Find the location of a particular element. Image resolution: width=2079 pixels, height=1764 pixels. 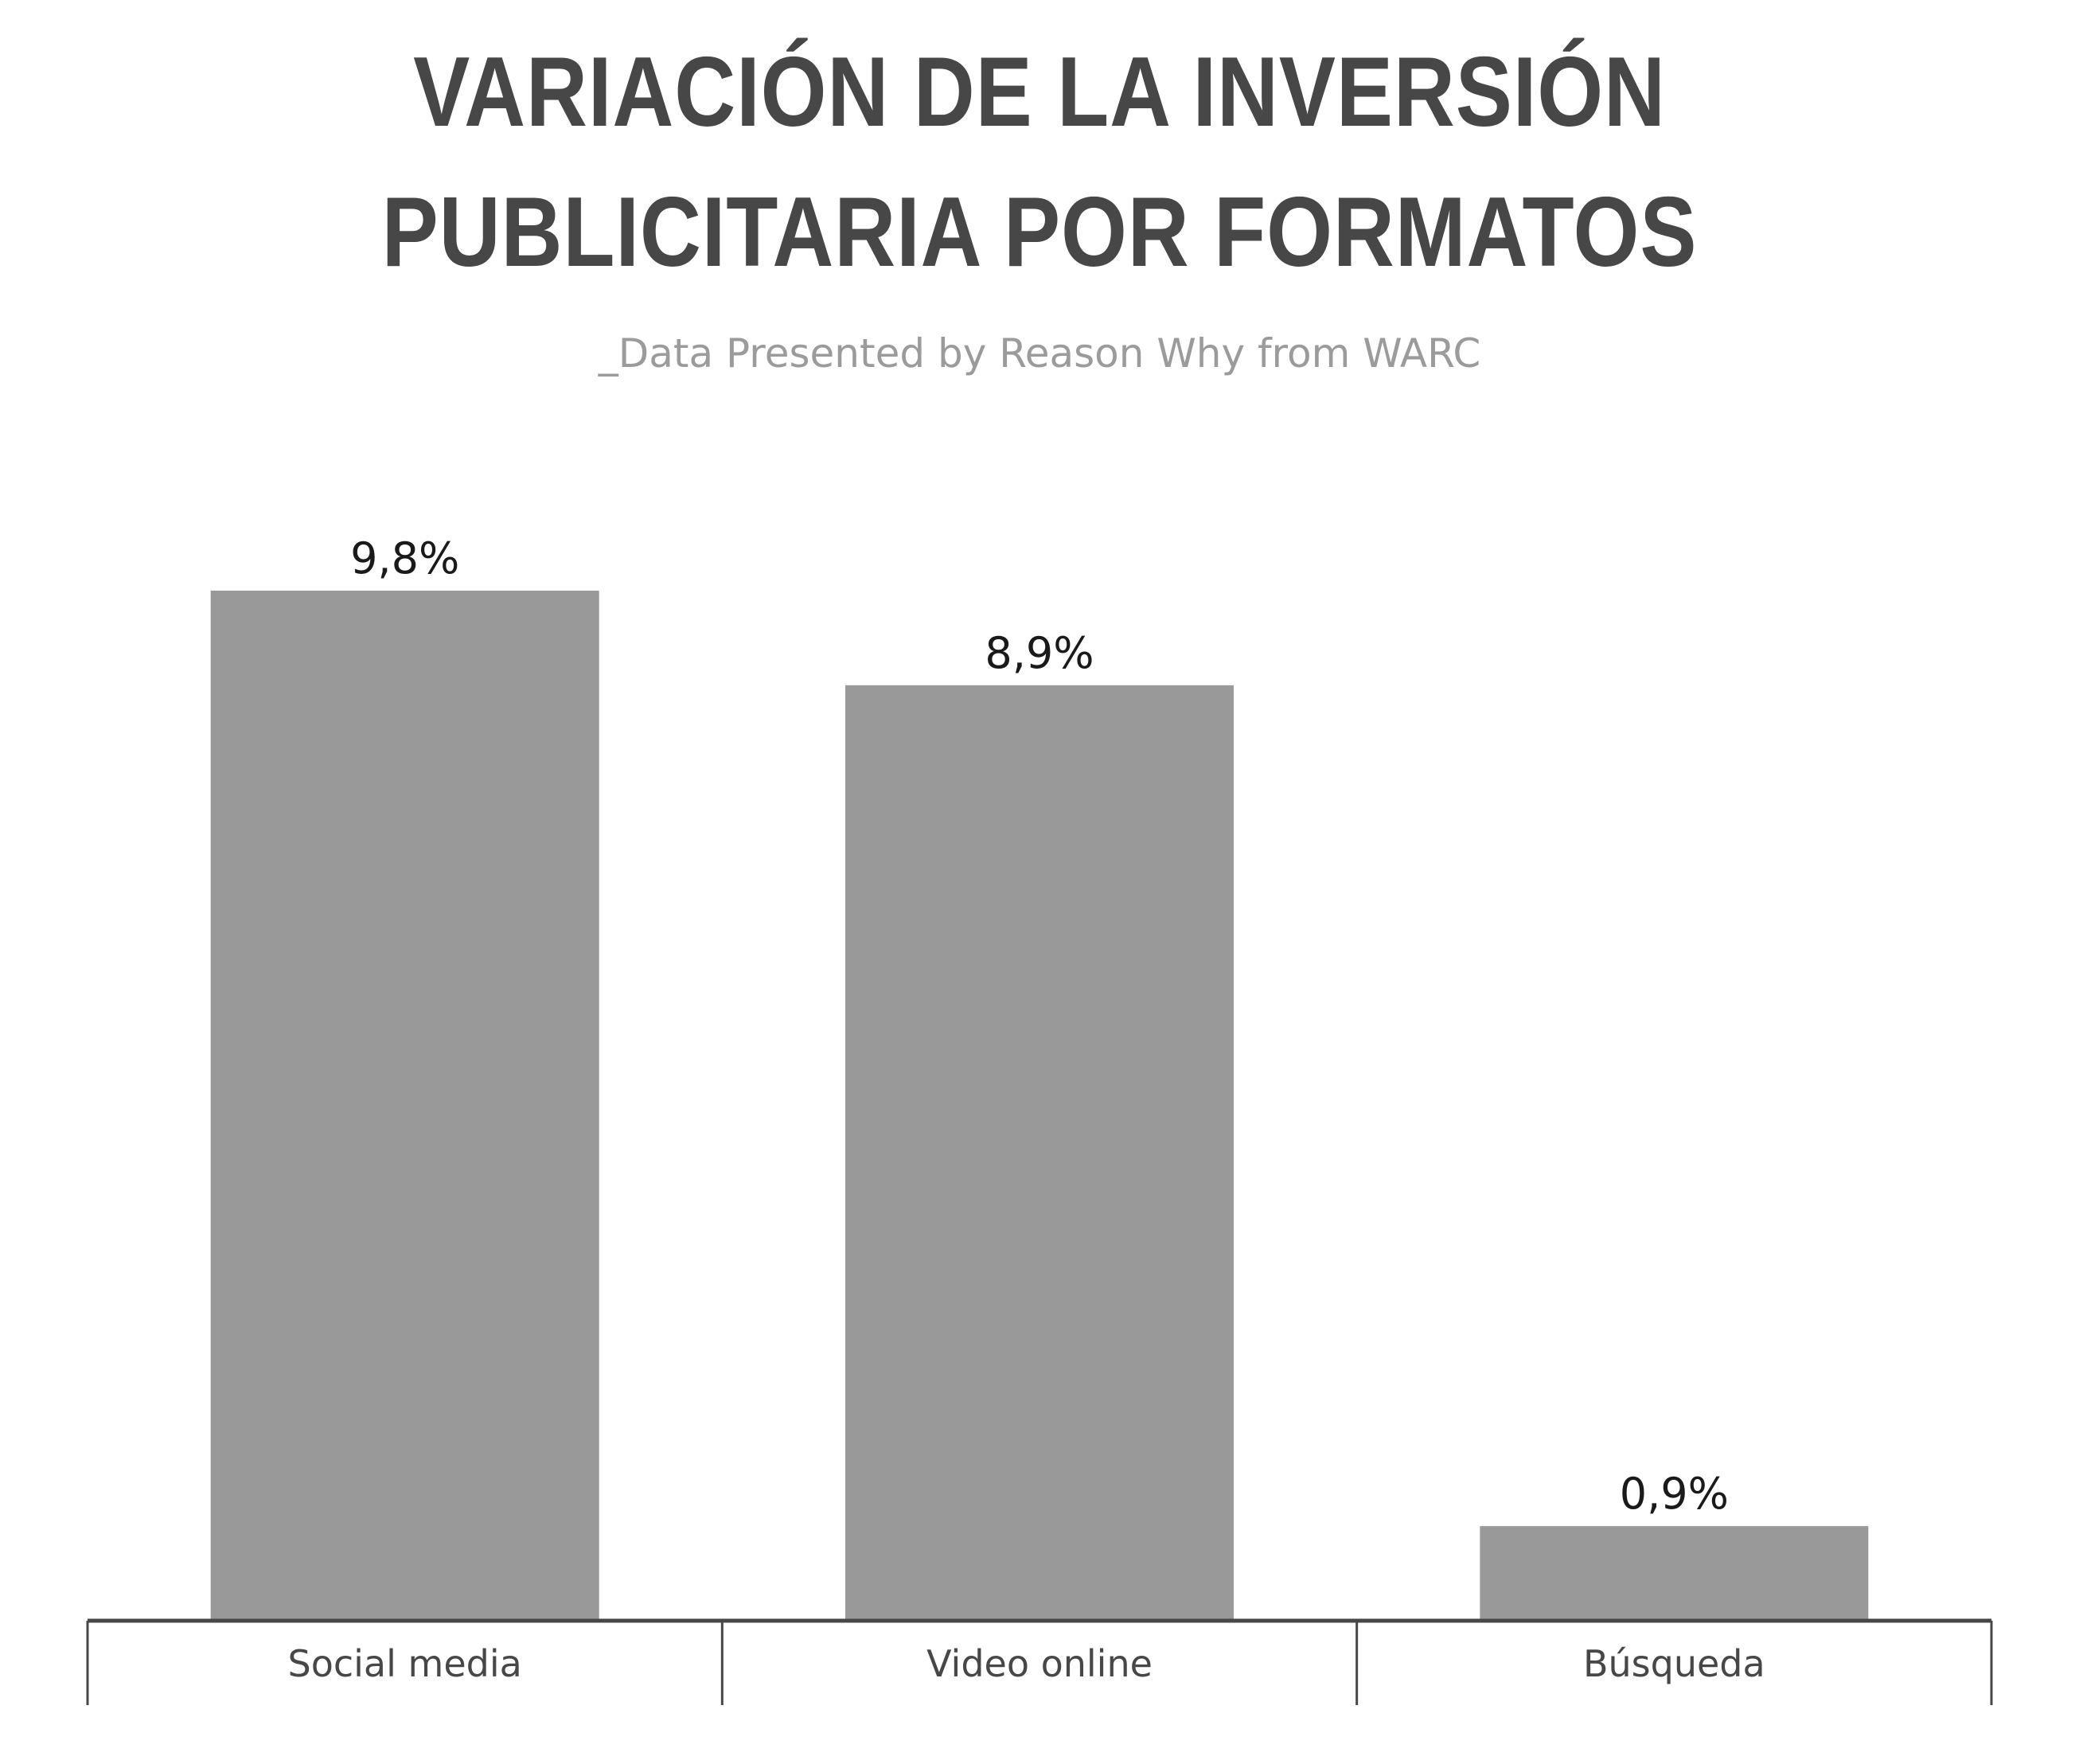

bar-value-label: 0,9% is located at coordinates (1674, 1494).